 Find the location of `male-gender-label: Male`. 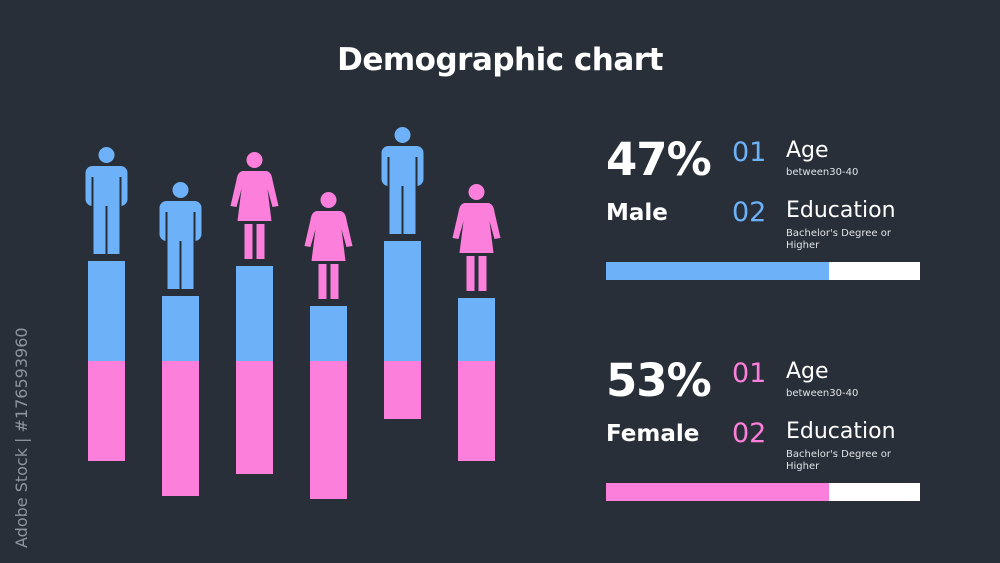

male-gender-label: Male is located at coordinates (637, 213).